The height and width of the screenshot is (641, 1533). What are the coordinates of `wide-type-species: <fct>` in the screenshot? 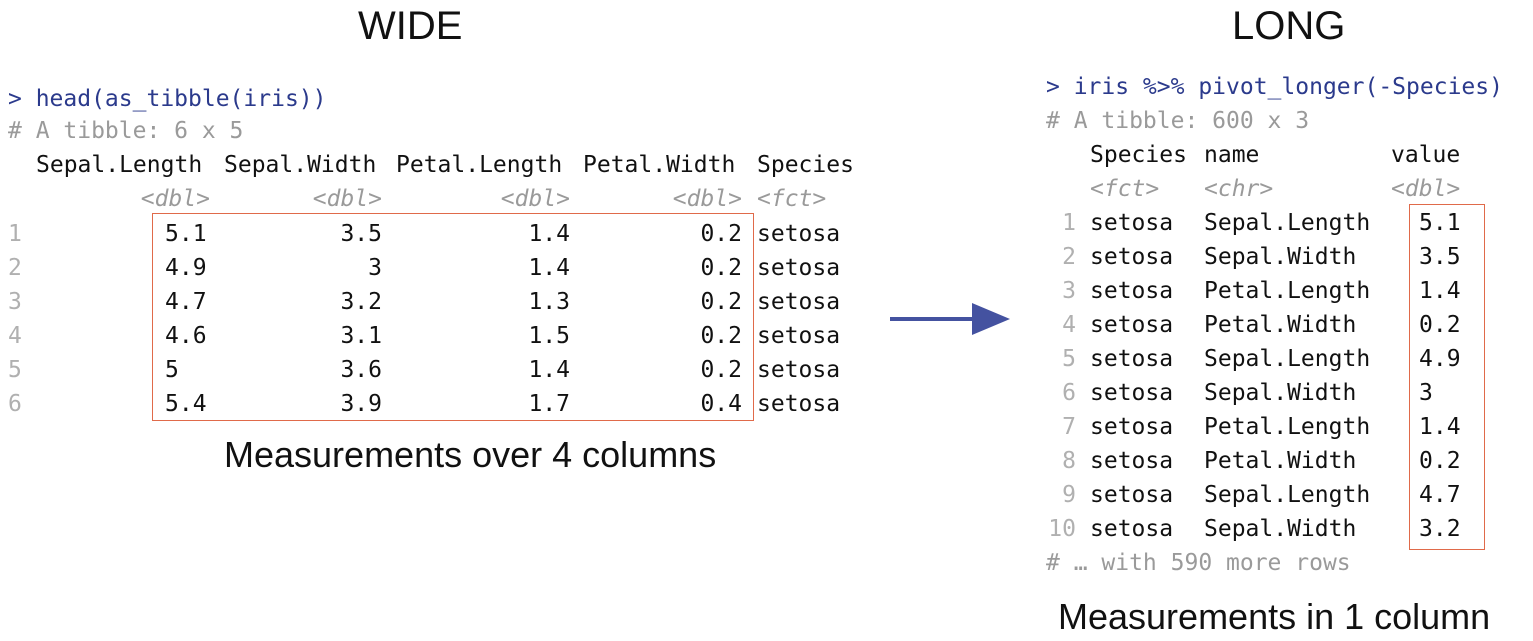 It's located at (792, 199).